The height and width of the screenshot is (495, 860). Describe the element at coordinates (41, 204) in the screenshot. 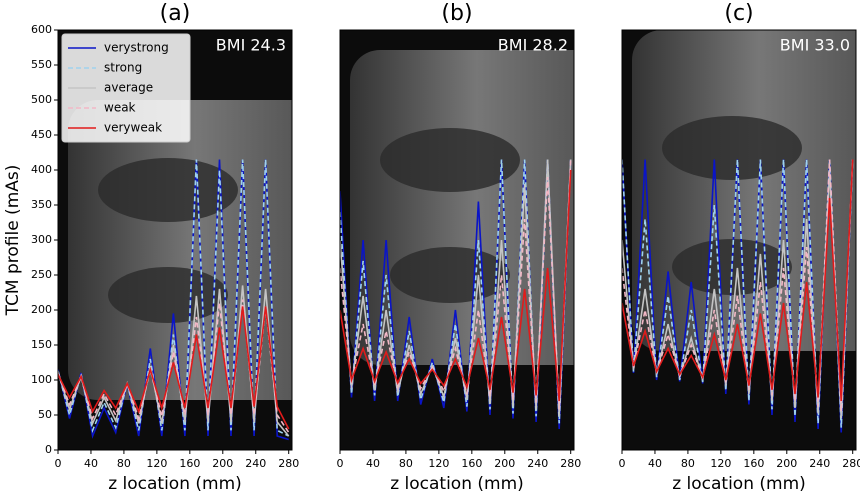

I see `y-tick-label: 350` at that location.